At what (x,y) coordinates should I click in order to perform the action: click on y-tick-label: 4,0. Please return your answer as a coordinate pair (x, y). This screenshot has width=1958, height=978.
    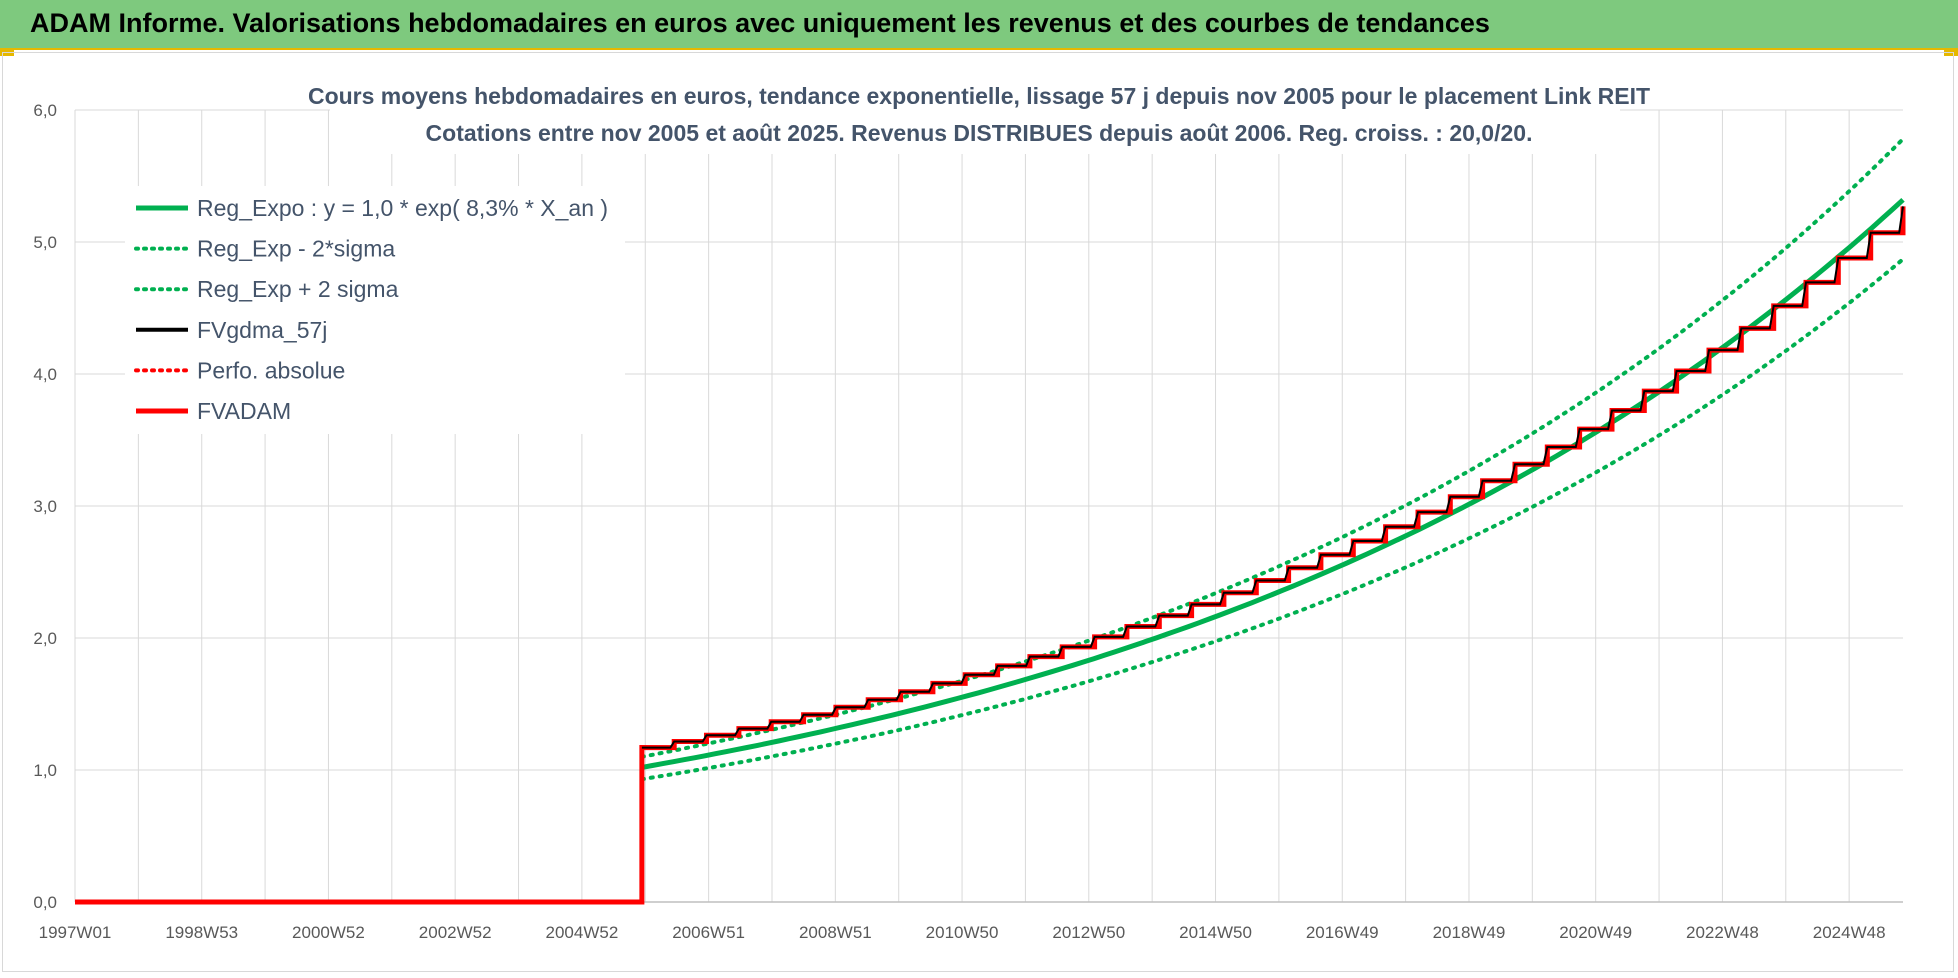
    Looking at the image, I should click on (45, 374).